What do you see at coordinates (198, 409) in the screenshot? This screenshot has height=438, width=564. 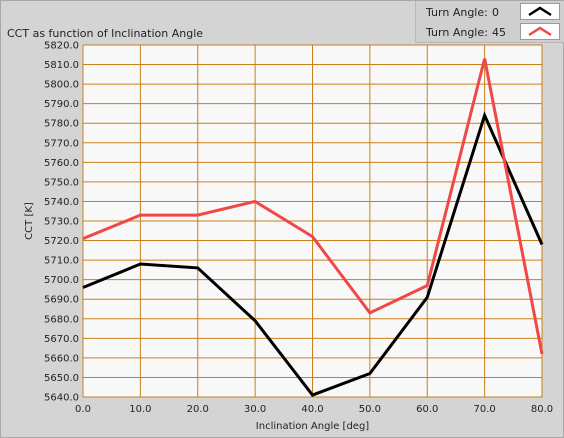 I see `x-tick-label: 20.0` at bounding box center [198, 409].